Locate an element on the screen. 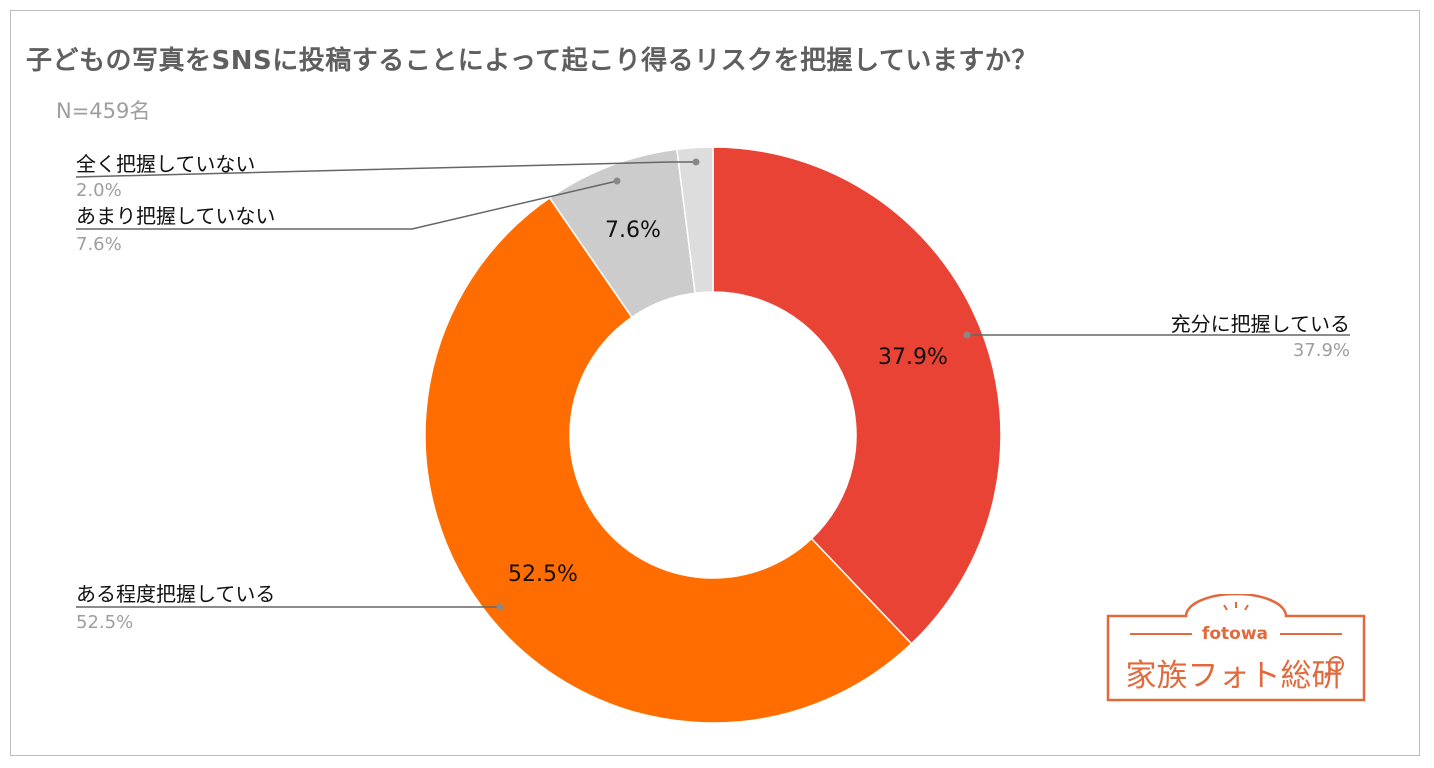  chart-subtitle: N=459名 is located at coordinates (103, 111).